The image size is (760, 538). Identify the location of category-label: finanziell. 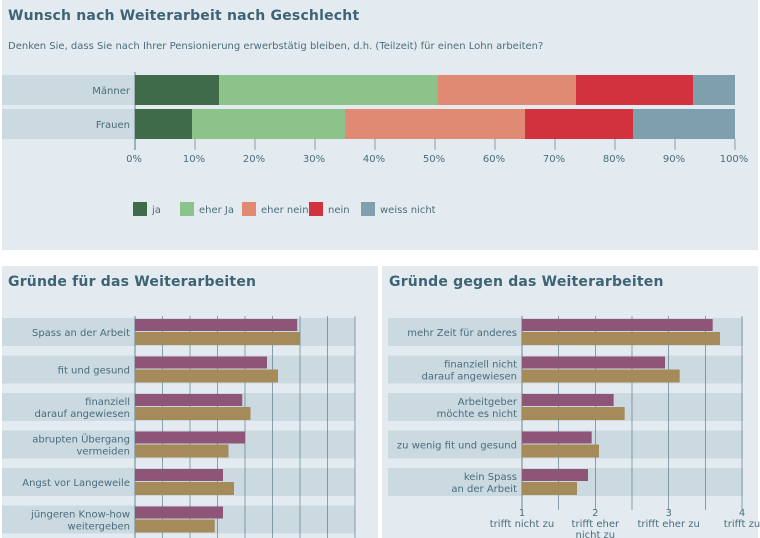
(107, 402).